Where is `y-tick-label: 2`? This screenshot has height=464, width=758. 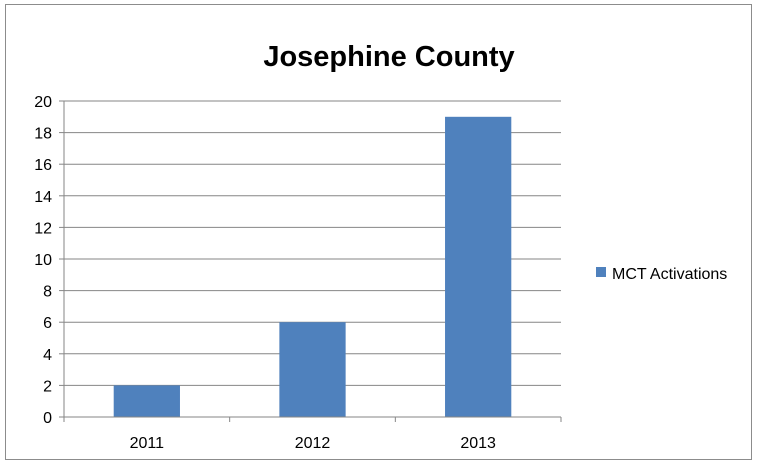
y-tick-label: 2 is located at coordinates (47, 386).